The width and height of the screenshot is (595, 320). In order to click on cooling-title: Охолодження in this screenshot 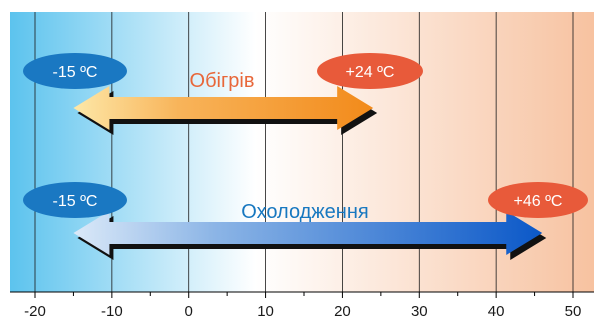, I will do `click(304, 212)`.